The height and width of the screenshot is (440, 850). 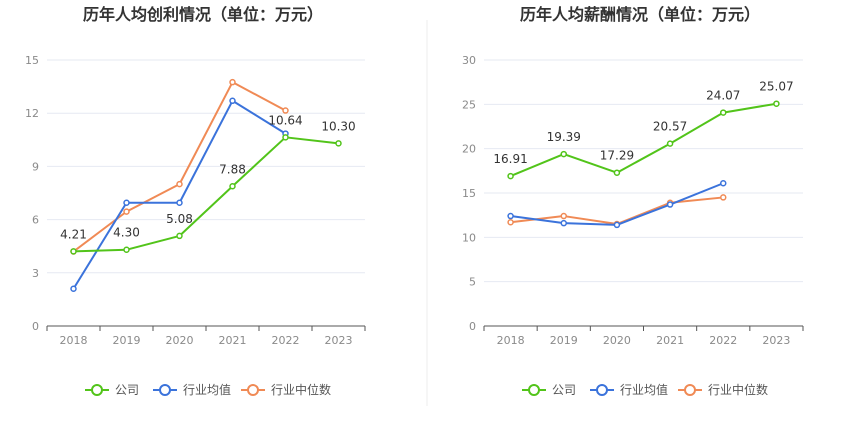 What do you see at coordinates (469, 104) in the screenshot?
I see `y-tick-label: 25` at bounding box center [469, 104].